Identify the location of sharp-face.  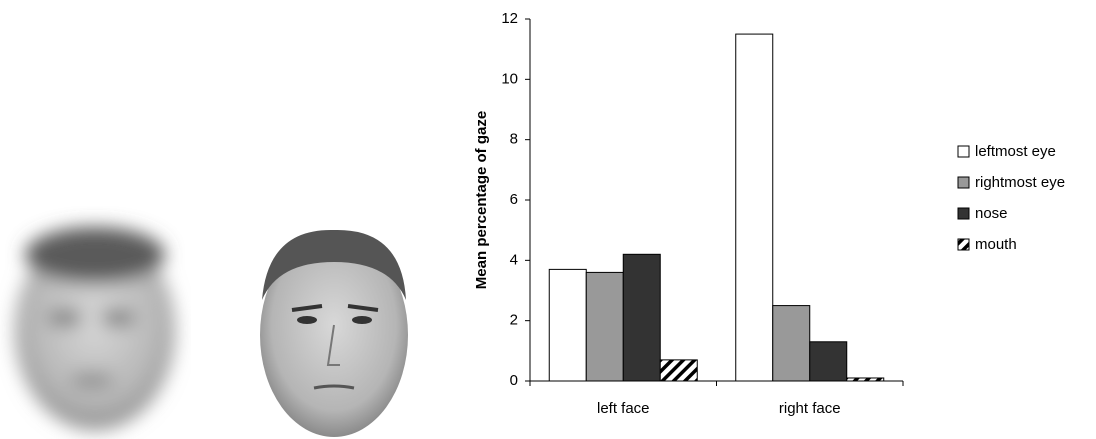
(334, 333).